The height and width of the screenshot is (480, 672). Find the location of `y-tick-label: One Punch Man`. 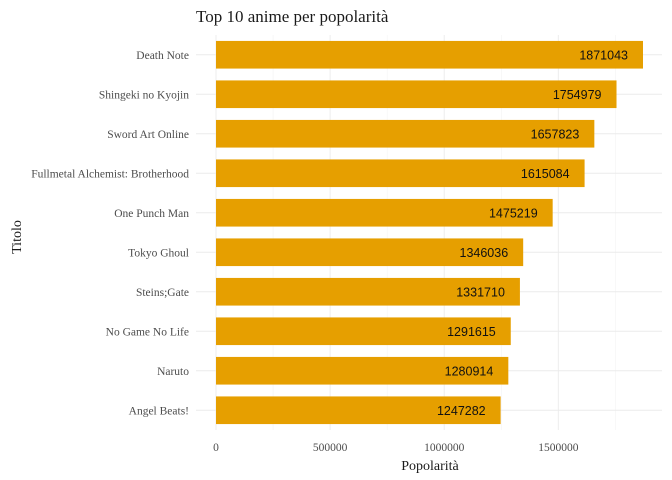

y-tick-label: One Punch Man is located at coordinates (151, 214).